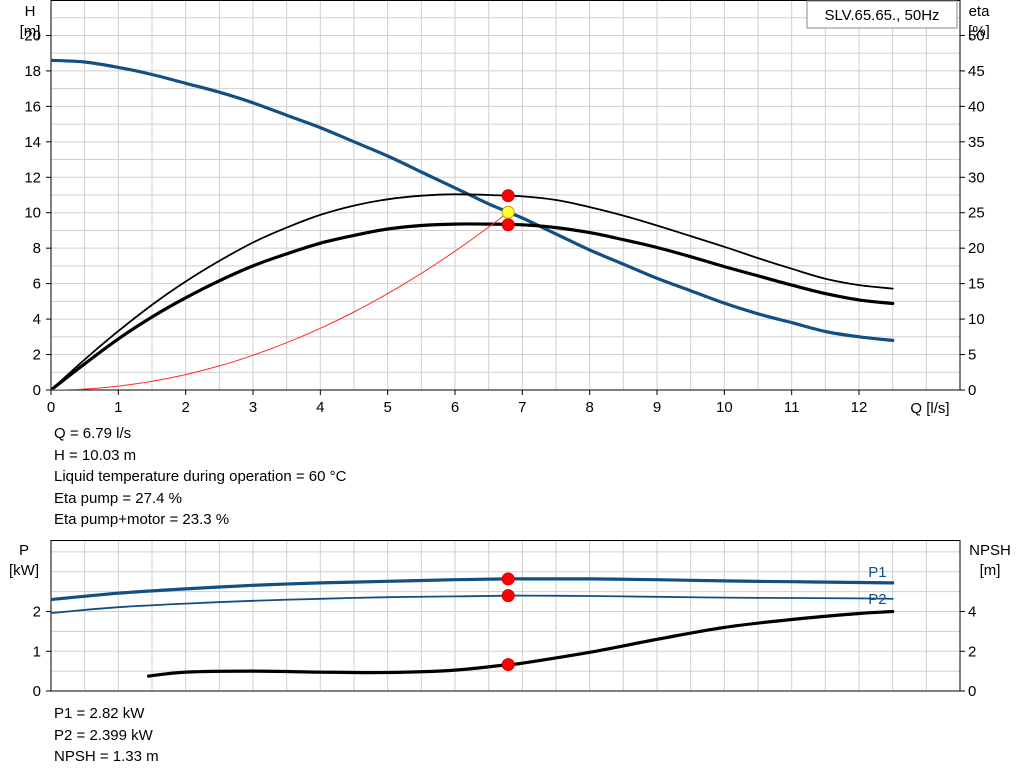  What do you see at coordinates (724, 407) in the screenshot?
I see `x-tick-label: 10` at bounding box center [724, 407].